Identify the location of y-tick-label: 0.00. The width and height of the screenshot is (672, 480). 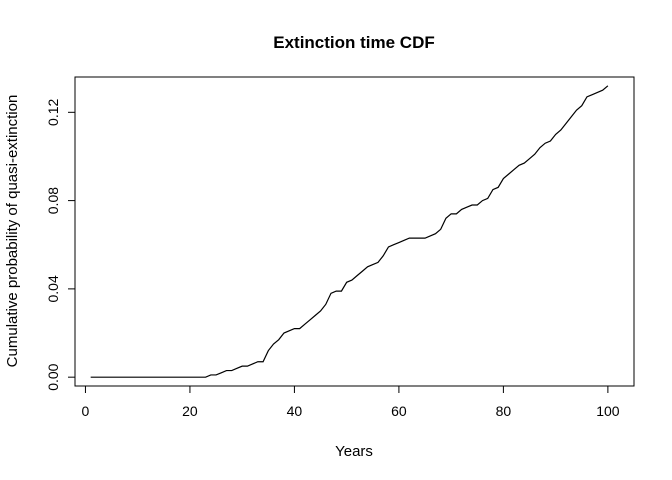
(53, 376).